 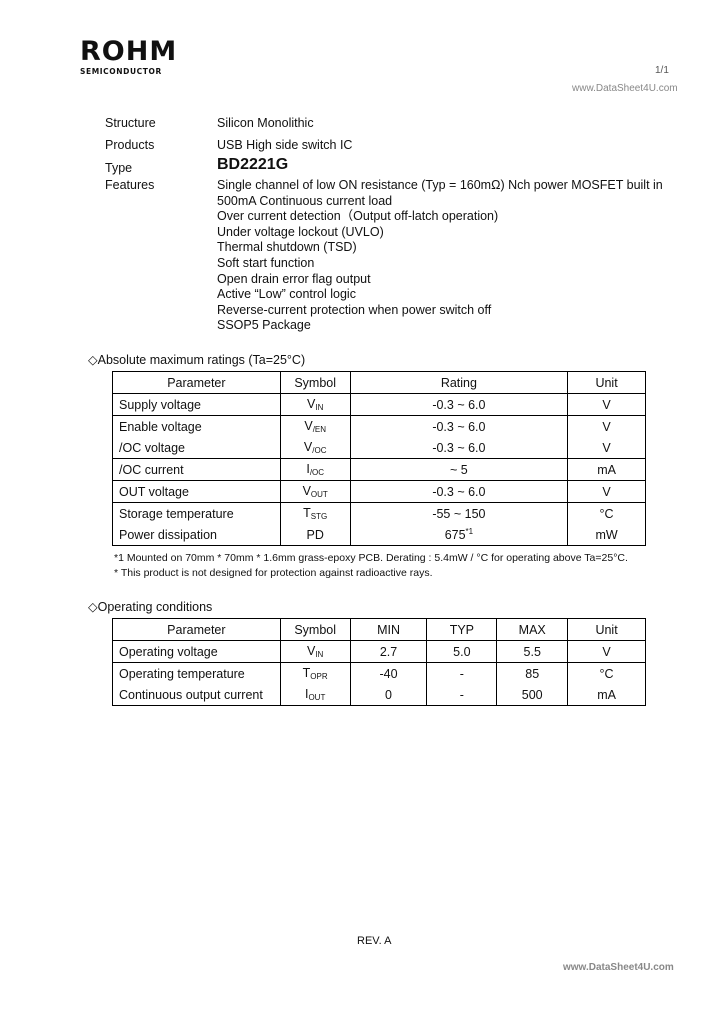 I want to click on unit-cell: °C, so click(x=606, y=673).